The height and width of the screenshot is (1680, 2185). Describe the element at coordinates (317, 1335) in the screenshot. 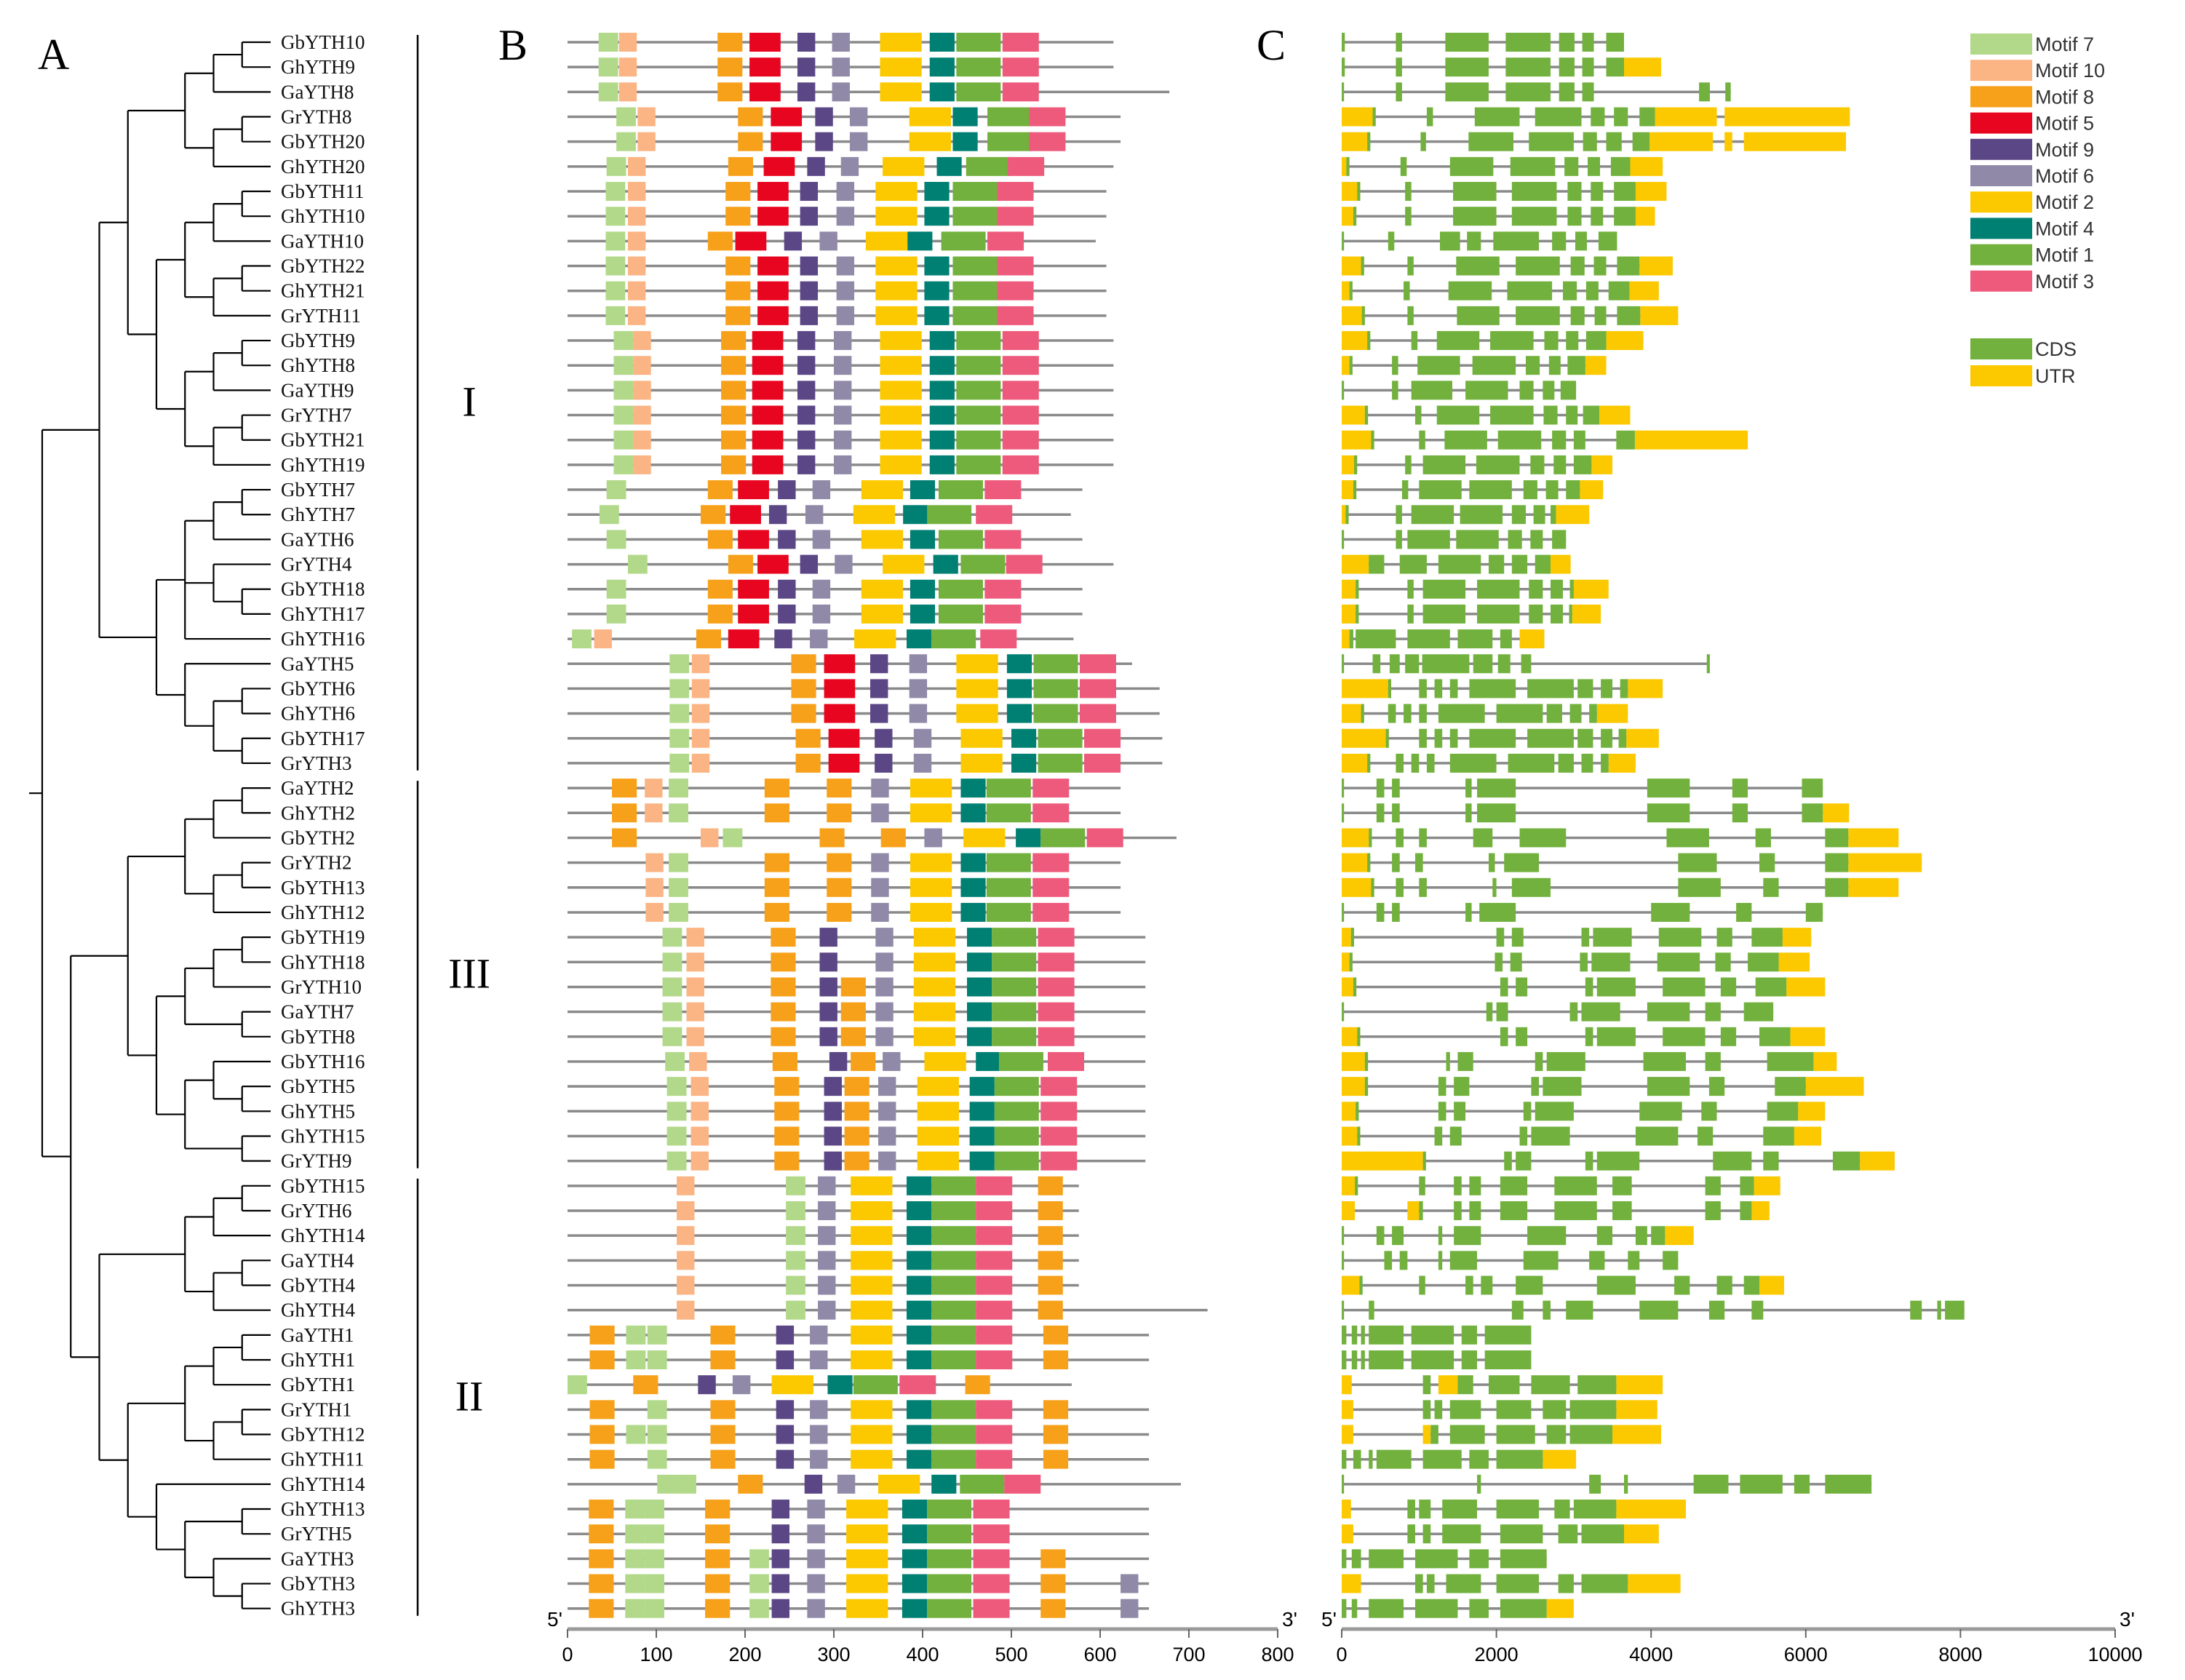

I see `gene-name: GaYTH1` at that location.